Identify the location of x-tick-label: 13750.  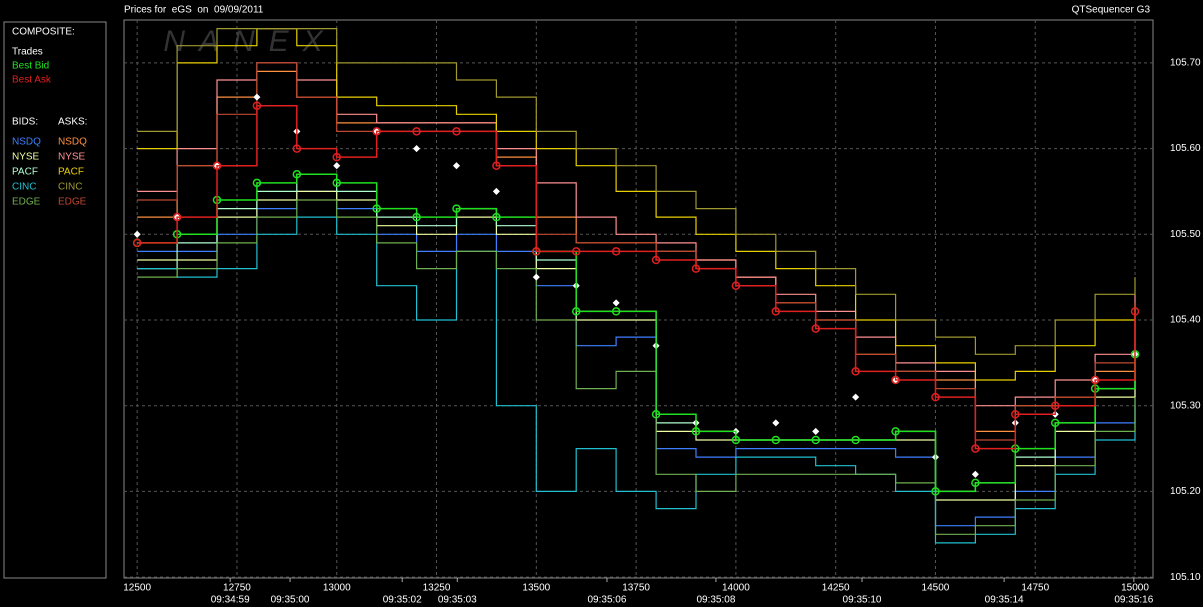
(636, 588).